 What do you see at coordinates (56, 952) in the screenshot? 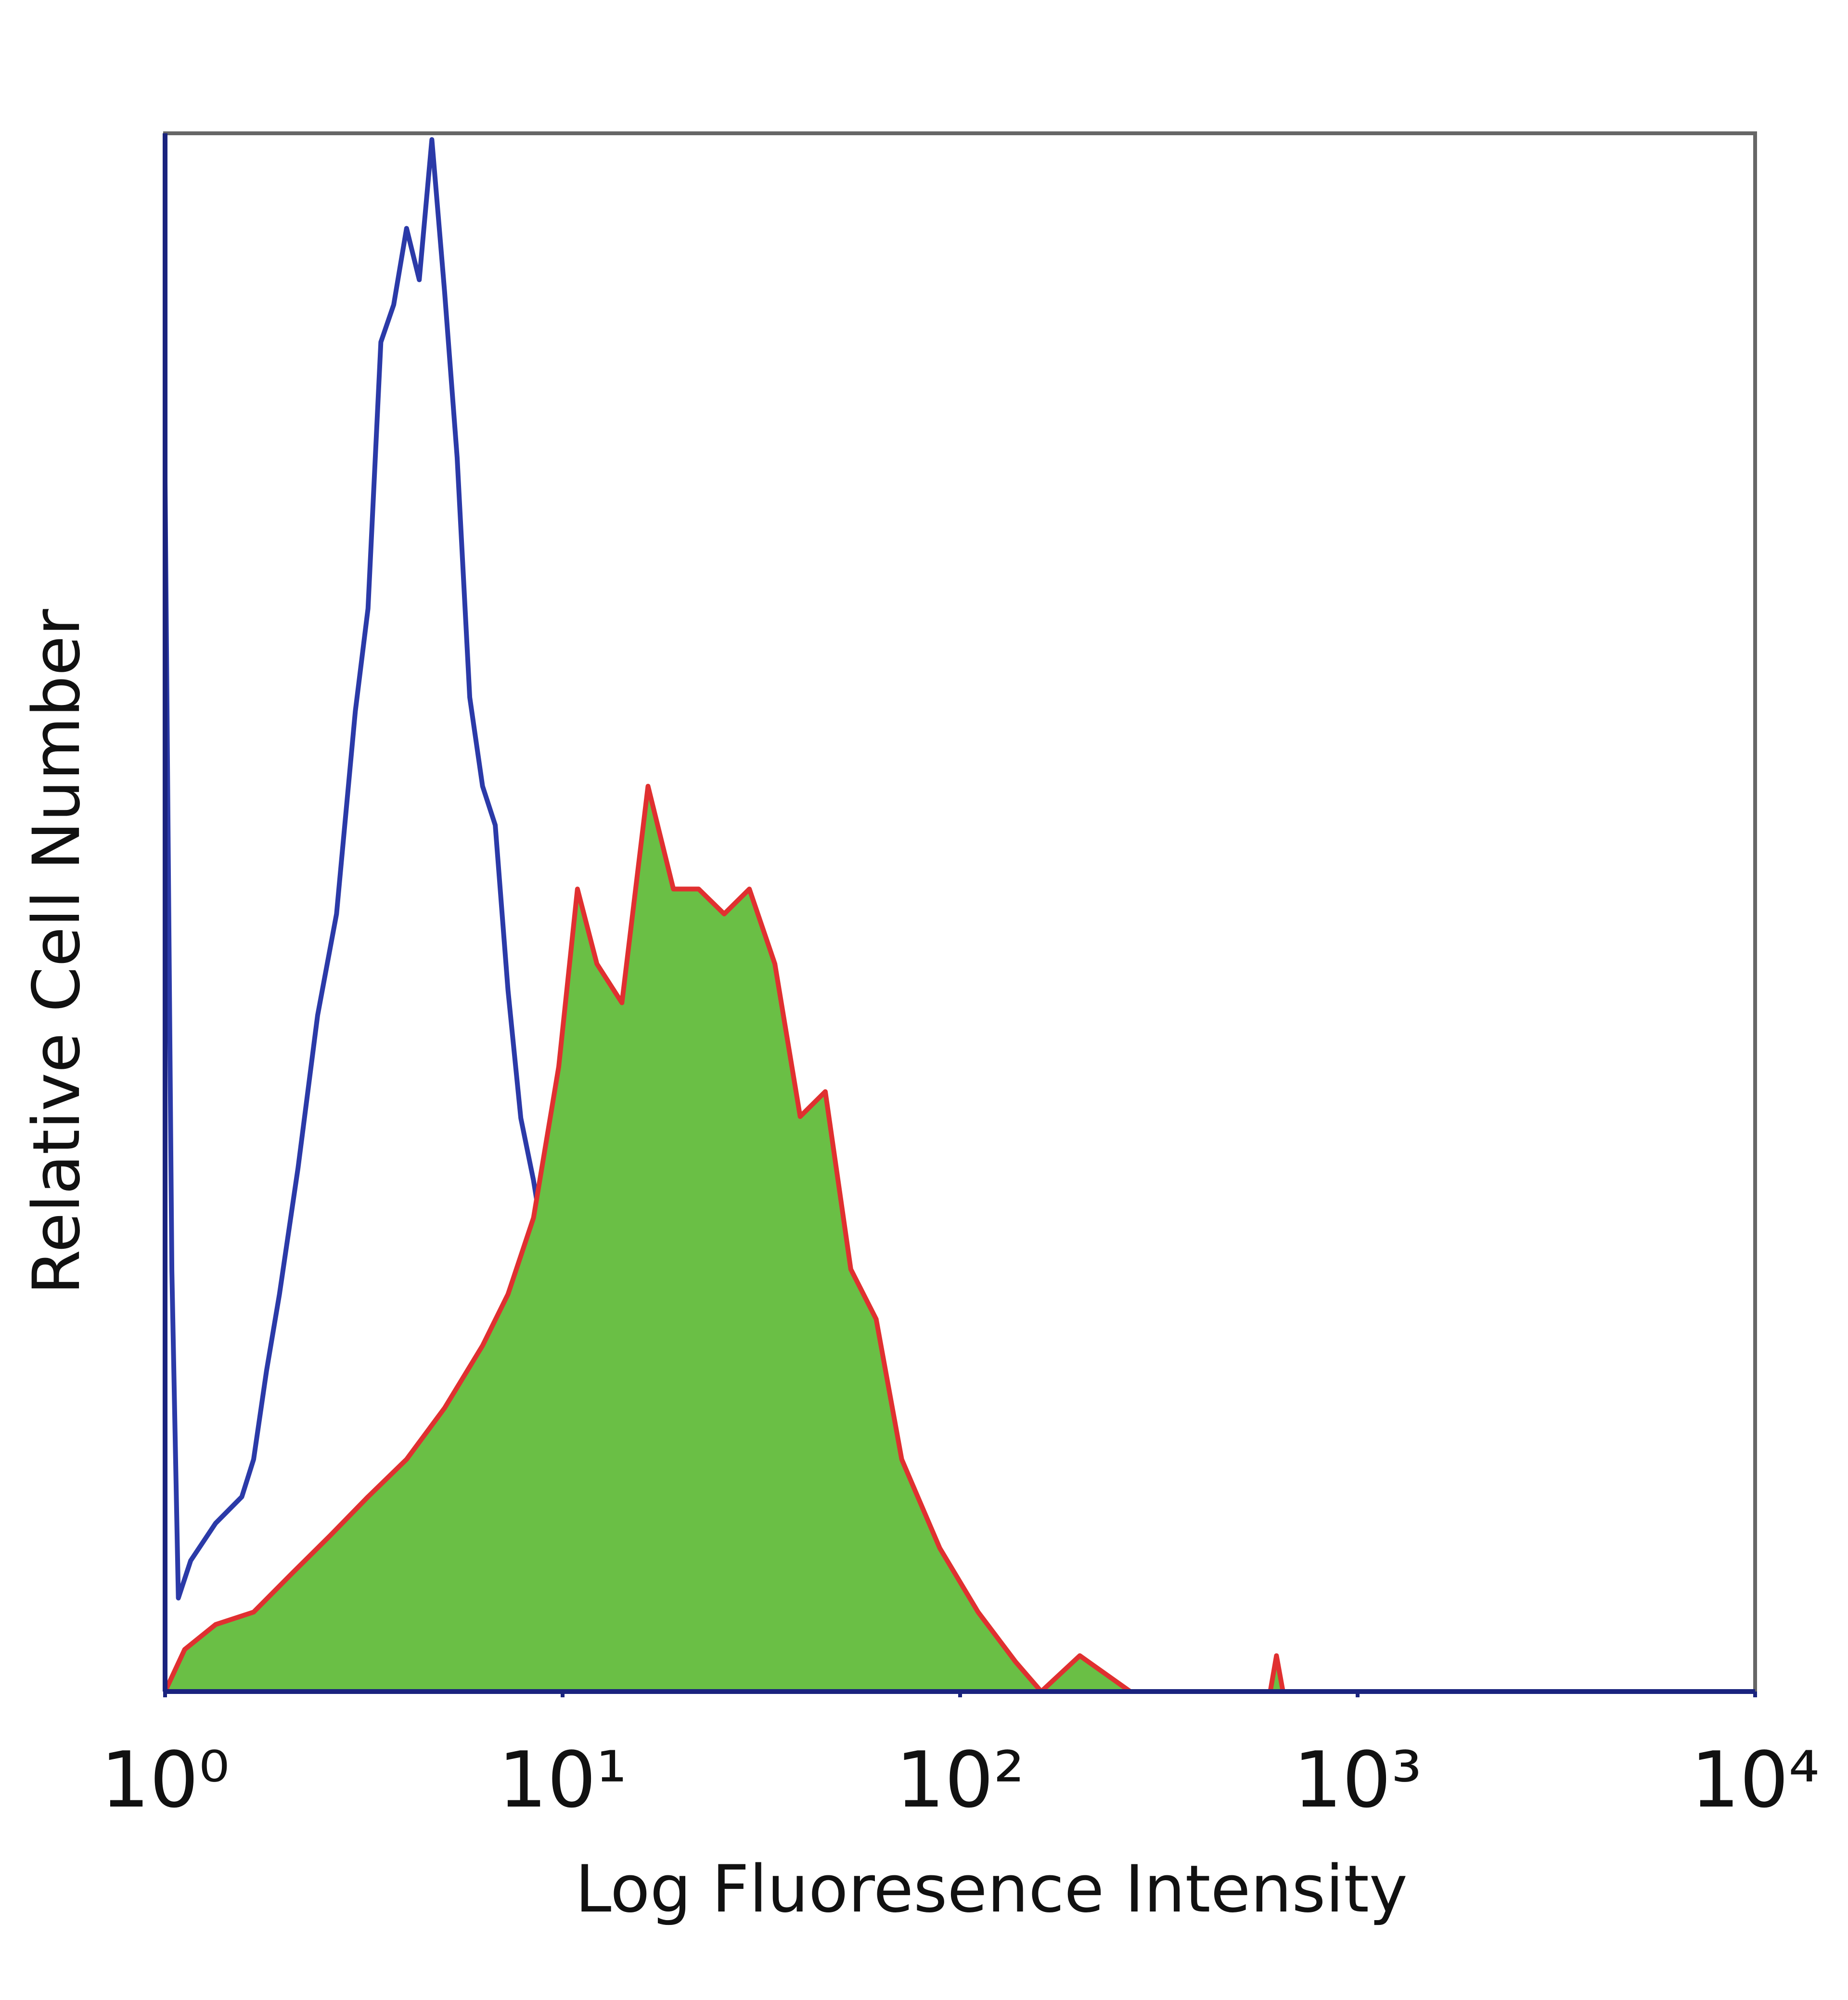
I see `y-axis-label: Relative Cell Number` at bounding box center [56, 952].